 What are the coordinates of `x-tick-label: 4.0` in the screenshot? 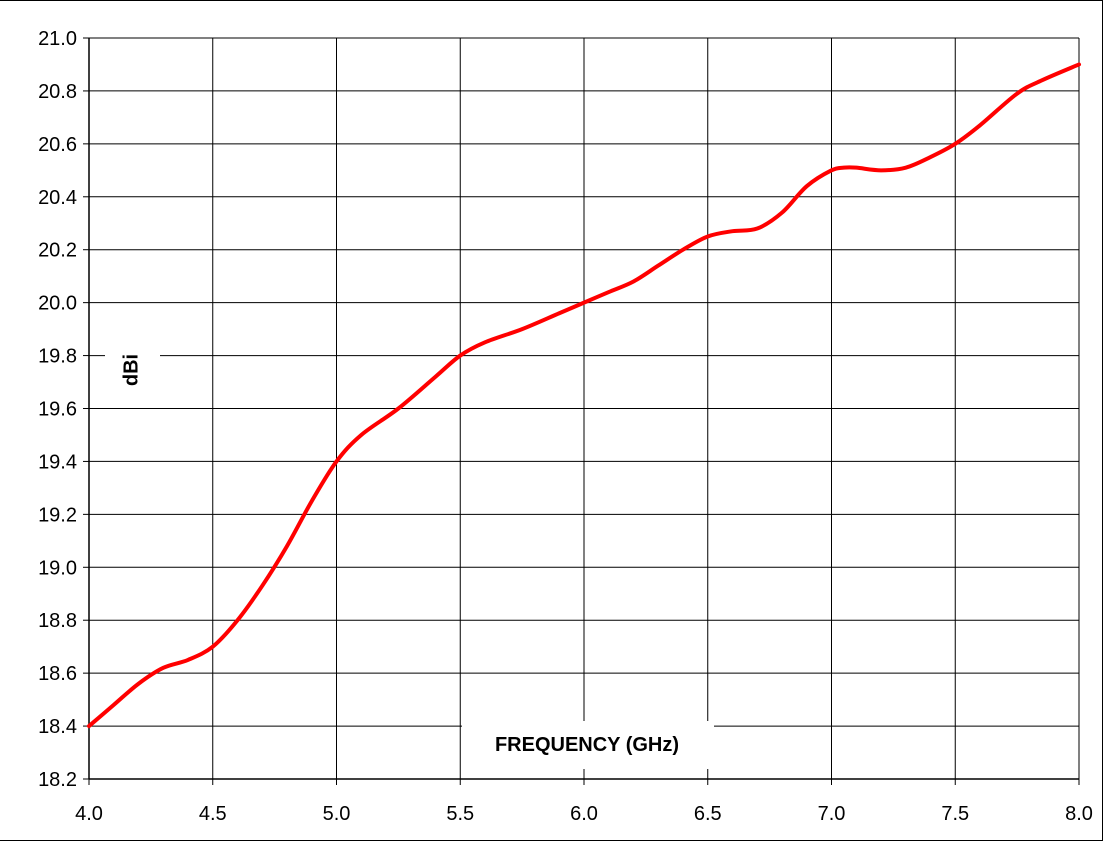 It's located at (89, 814).